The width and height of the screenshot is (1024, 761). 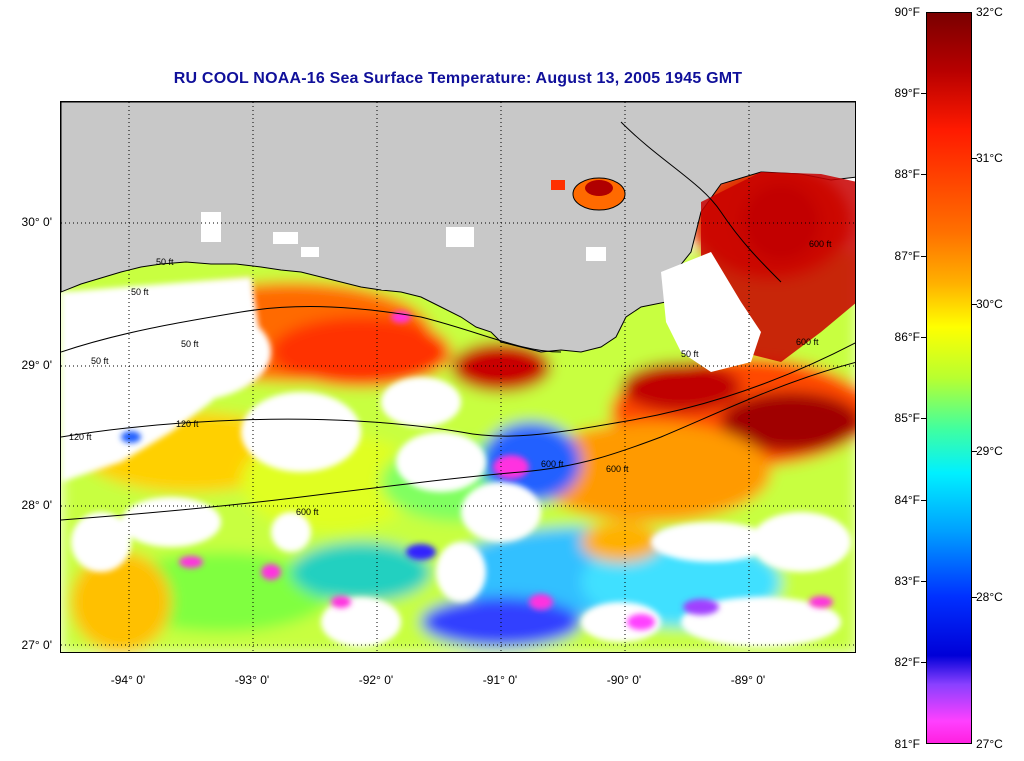 I want to click on lon-label-89: -89° 0', so click(x=748, y=680).